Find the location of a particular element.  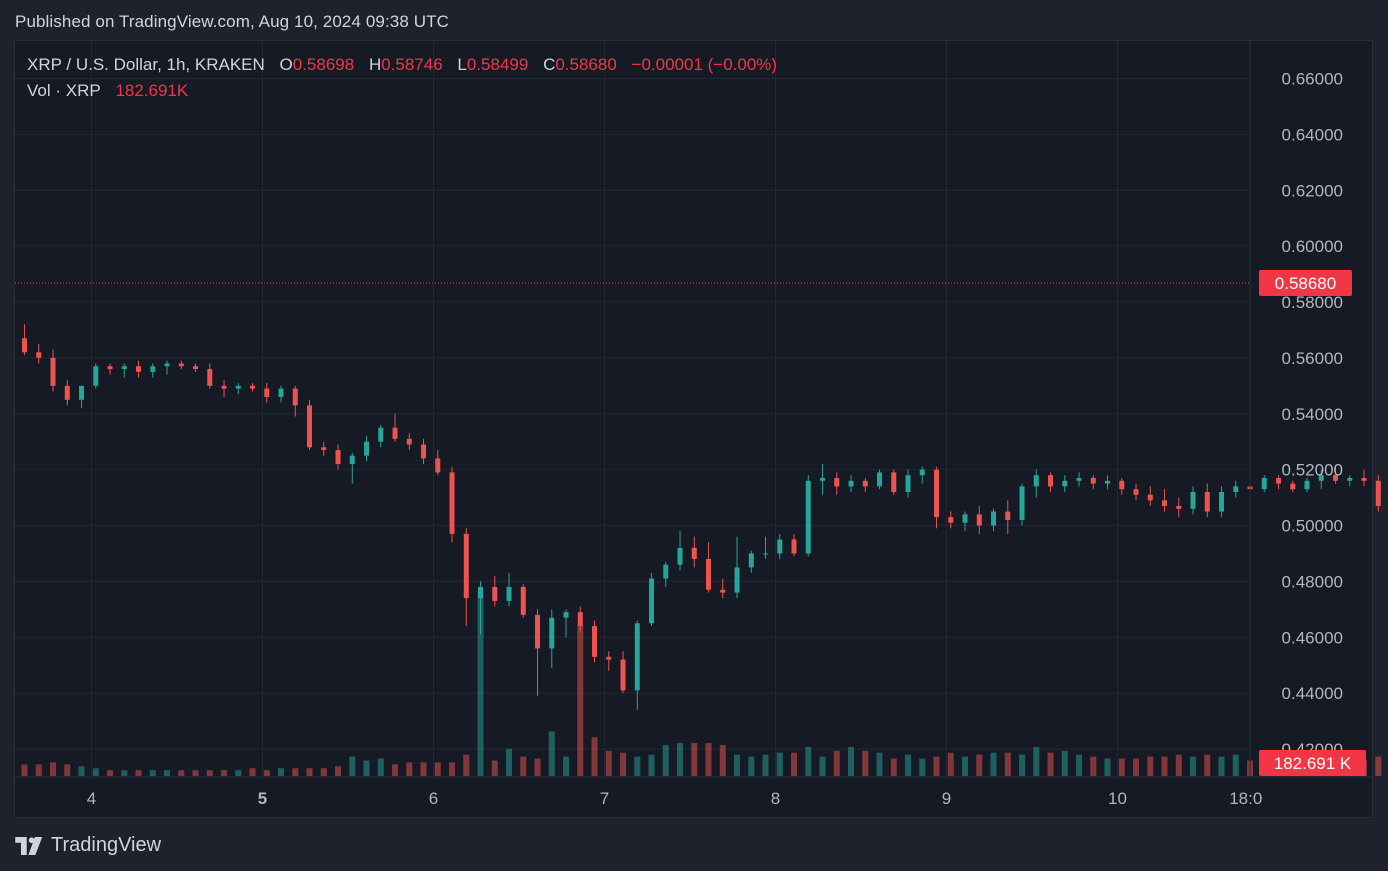

close-value: 0.58680 is located at coordinates (586, 64).